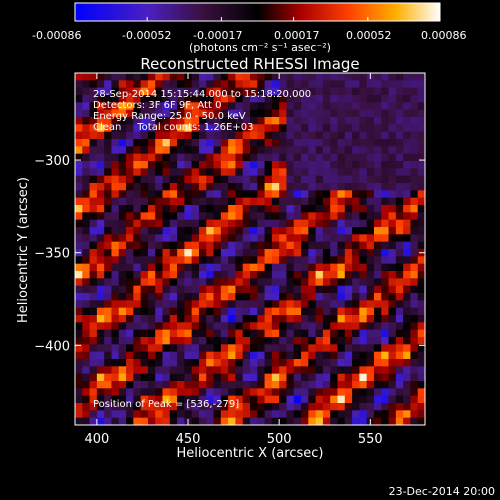 The width and height of the screenshot is (500, 500). What do you see at coordinates (297, 35) in the screenshot?
I see `colorbar-tick-3: 0.00017` at bounding box center [297, 35].